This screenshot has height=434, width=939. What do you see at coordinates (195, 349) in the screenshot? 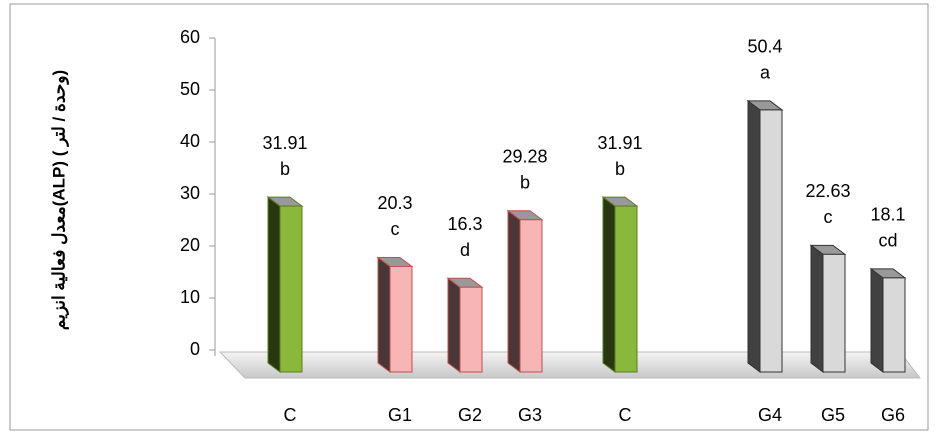
I see `y-tick-label: 0` at bounding box center [195, 349].